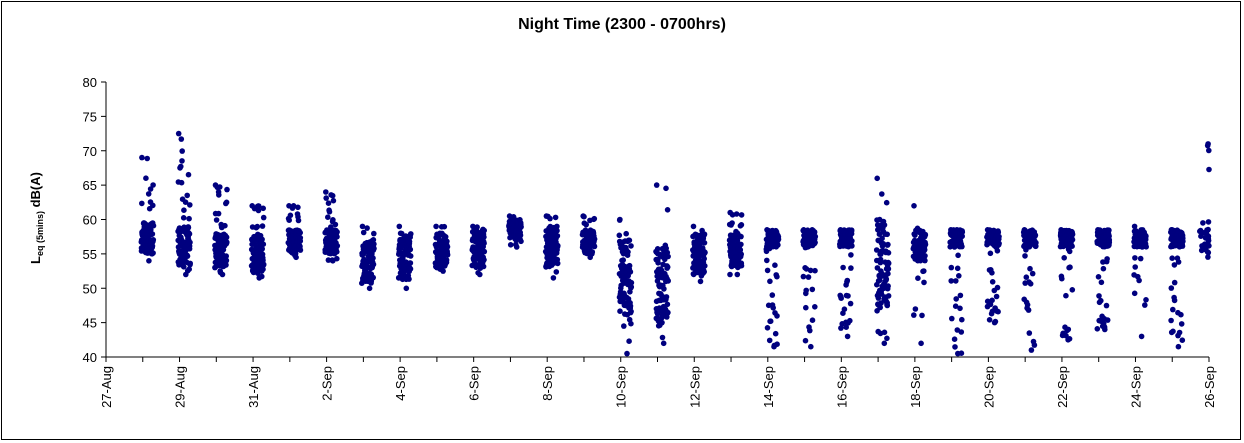 This screenshot has width=1244, height=443. Describe the element at coordinates (768, 387) in the screenshot. I see `x-tick-label: 14-Sep` at that location.